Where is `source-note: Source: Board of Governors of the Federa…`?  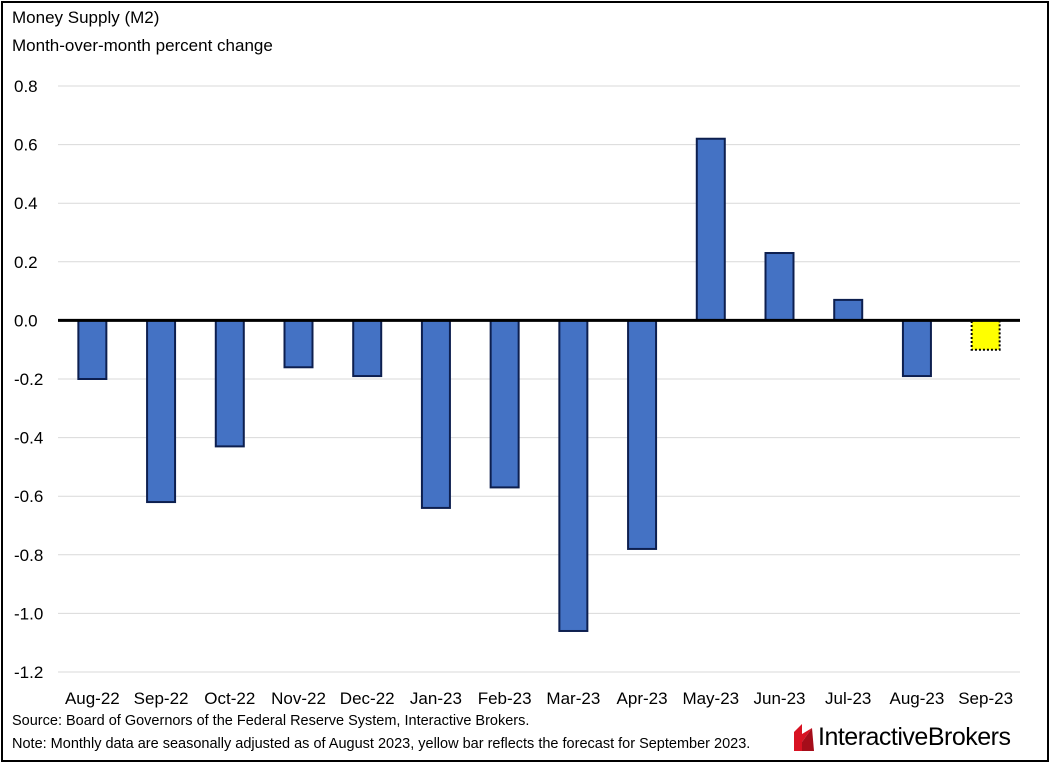 source-note: Source: Board of Governors of the Federa… is located at coordinates (271, 721).